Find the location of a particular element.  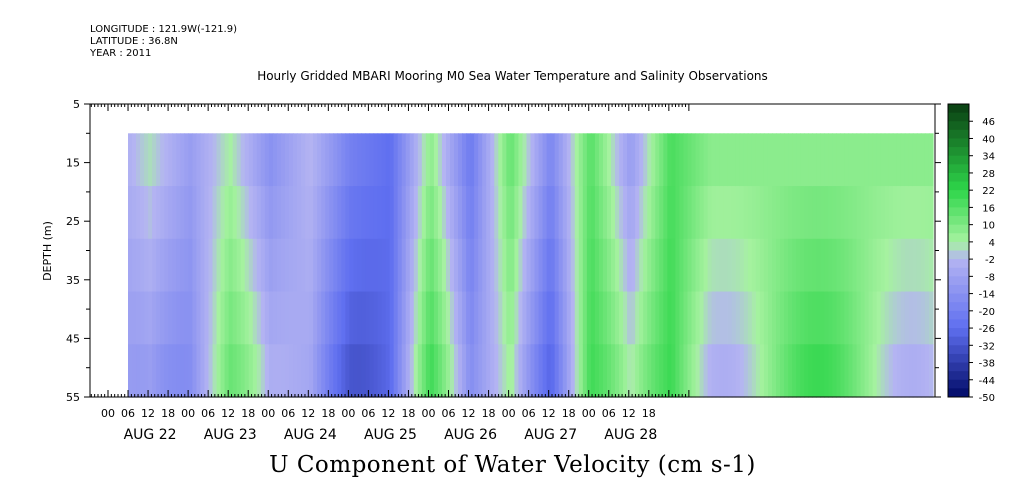

x-hour-label: 06 is located at coordinates (449, 413).